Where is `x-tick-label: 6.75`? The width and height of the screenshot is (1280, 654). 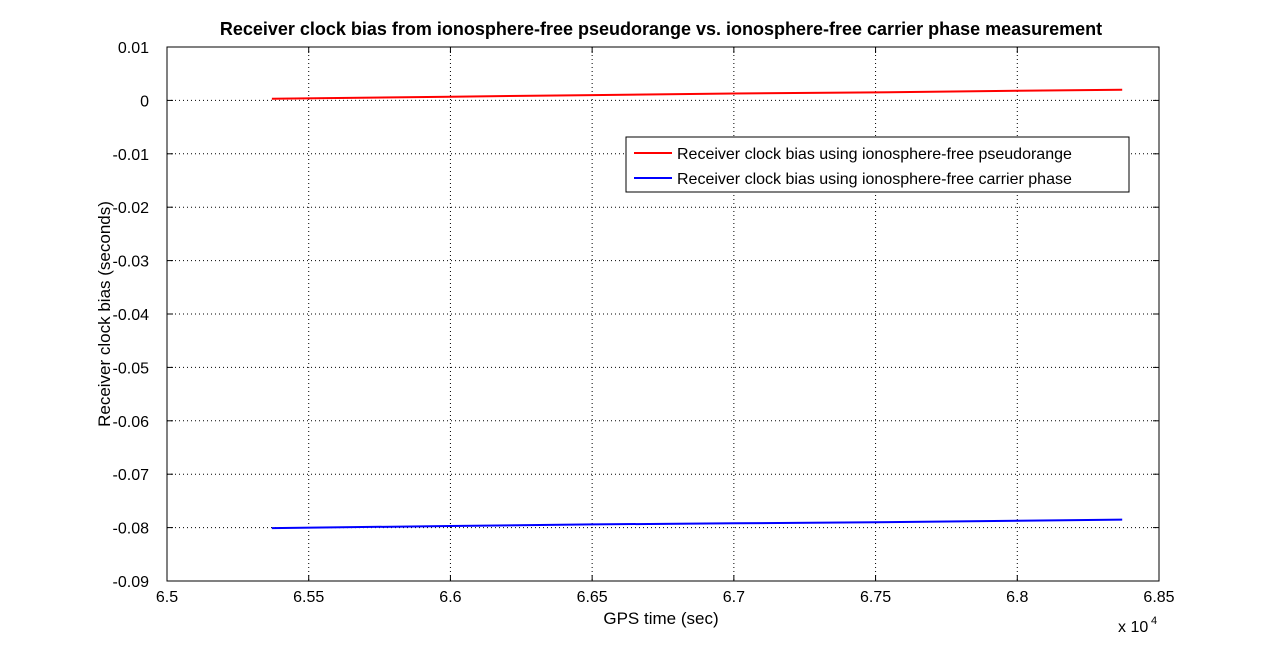 x-tick-label: 6.75 is located at coordinates (875, 597).